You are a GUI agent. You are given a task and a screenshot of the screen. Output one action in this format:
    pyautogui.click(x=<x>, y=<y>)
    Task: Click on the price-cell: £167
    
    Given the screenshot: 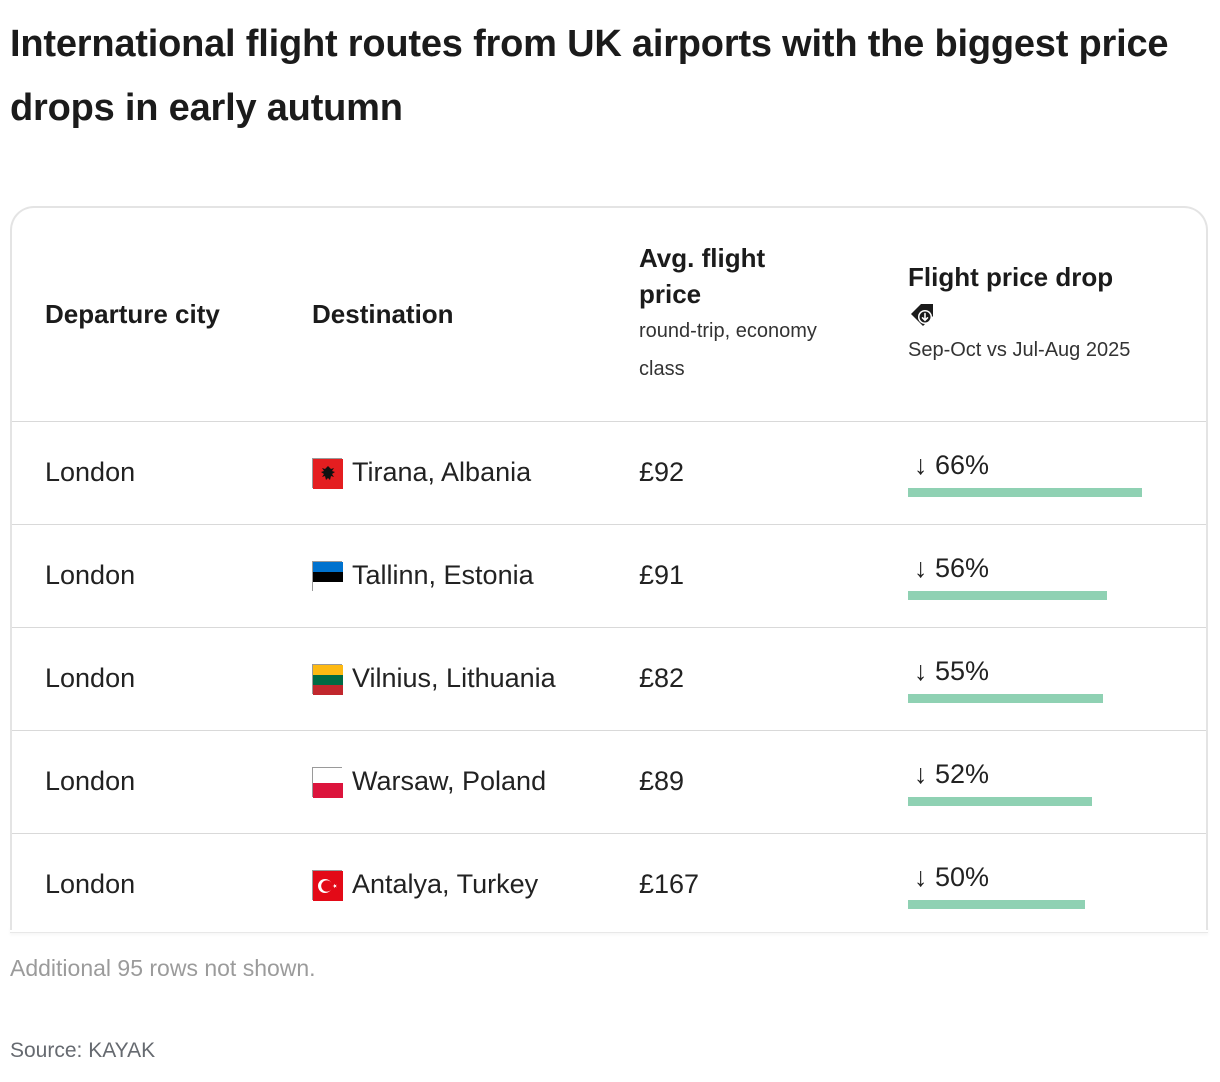 What is the action you would take?
    pyautogui.click(x=773, y=881)
    